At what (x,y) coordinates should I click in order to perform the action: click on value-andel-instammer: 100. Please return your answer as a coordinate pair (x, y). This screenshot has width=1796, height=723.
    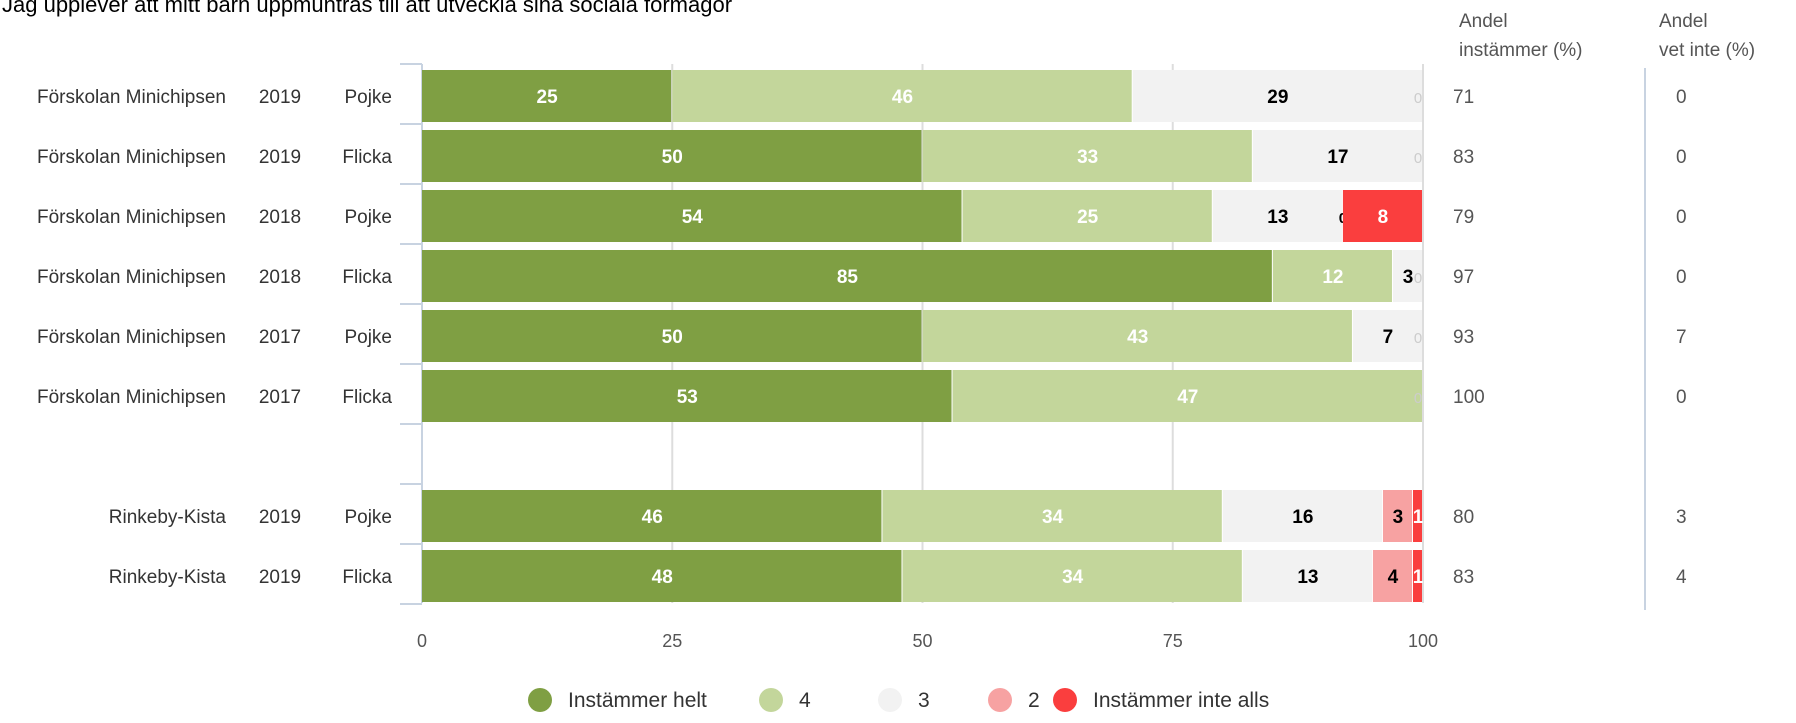
    Looking at the image, I should click on (1469, 397).